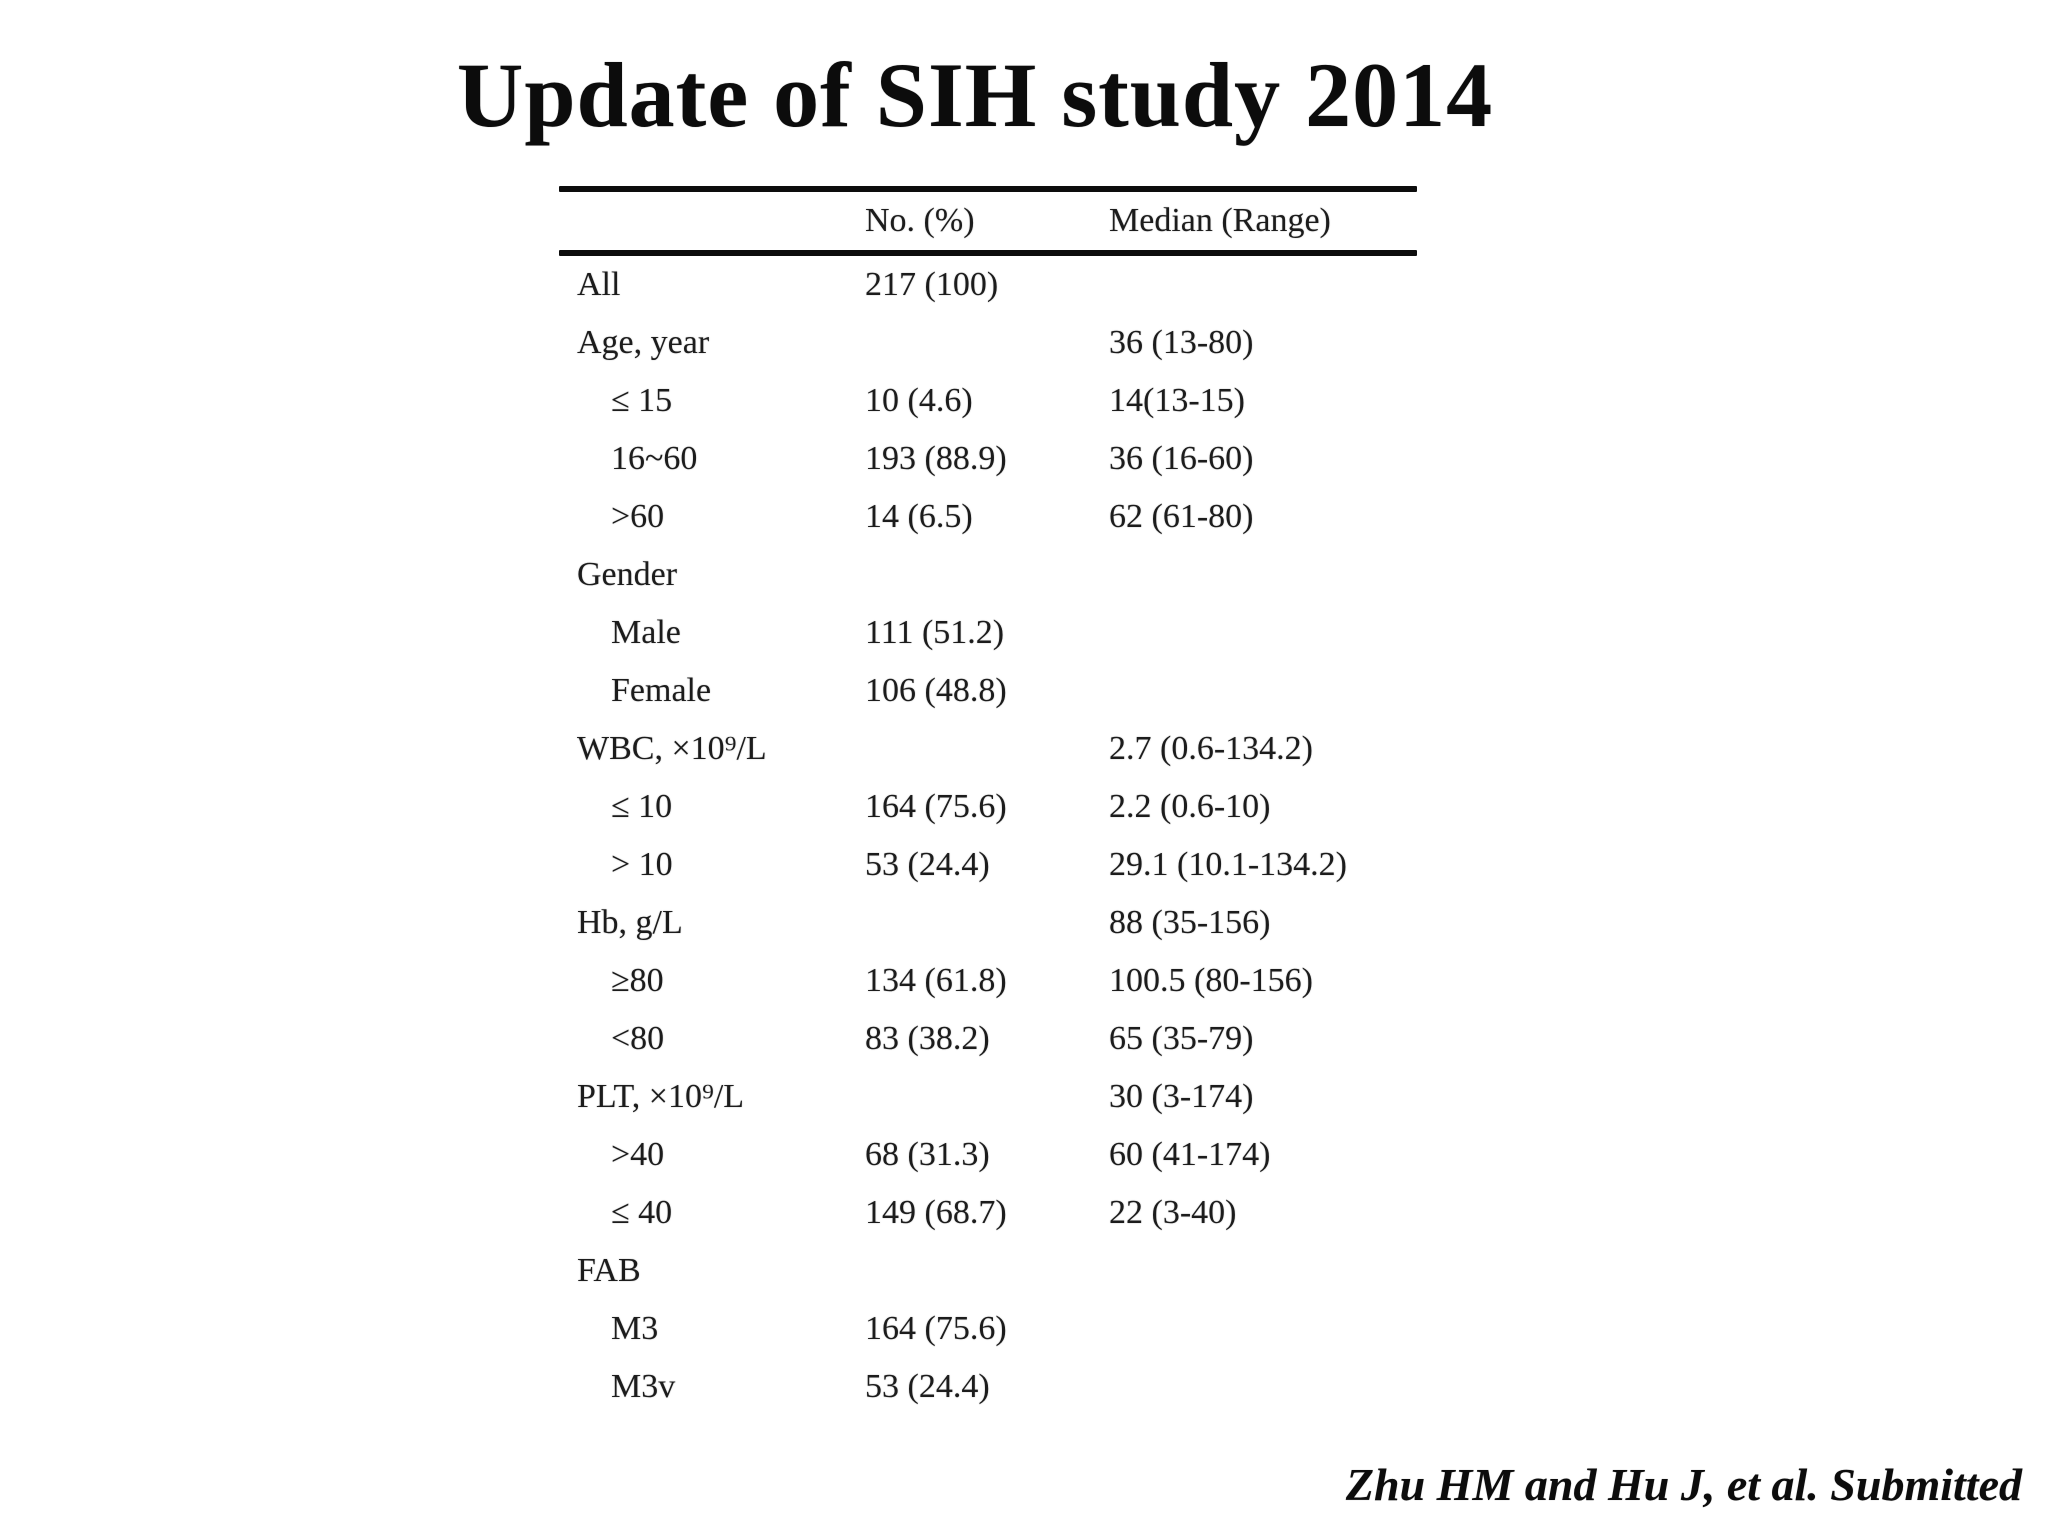 This screenshot has width=2048, height=1536. Describe the element at coordinates (1683, 1484) in the screenshot. I see `attribution-footer: Zhu HM and Hu J, et al. Submitted` at that location.